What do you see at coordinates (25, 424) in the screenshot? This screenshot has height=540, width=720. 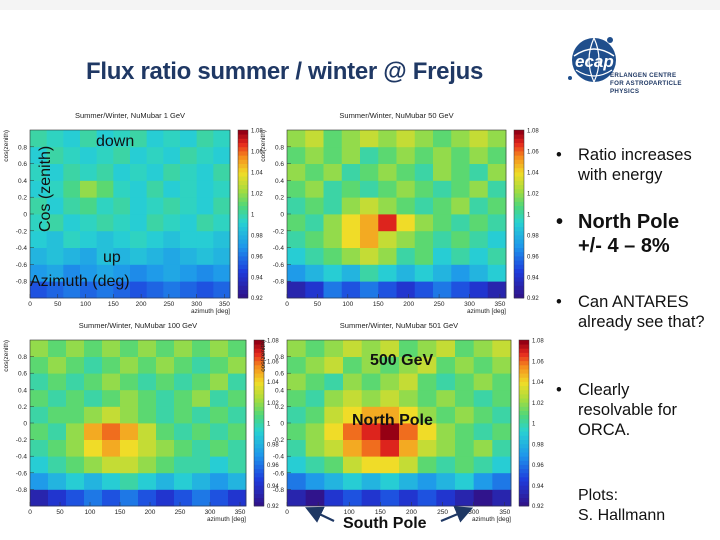 I see `y-tick-label: 0` at bounding box center [25, 424].